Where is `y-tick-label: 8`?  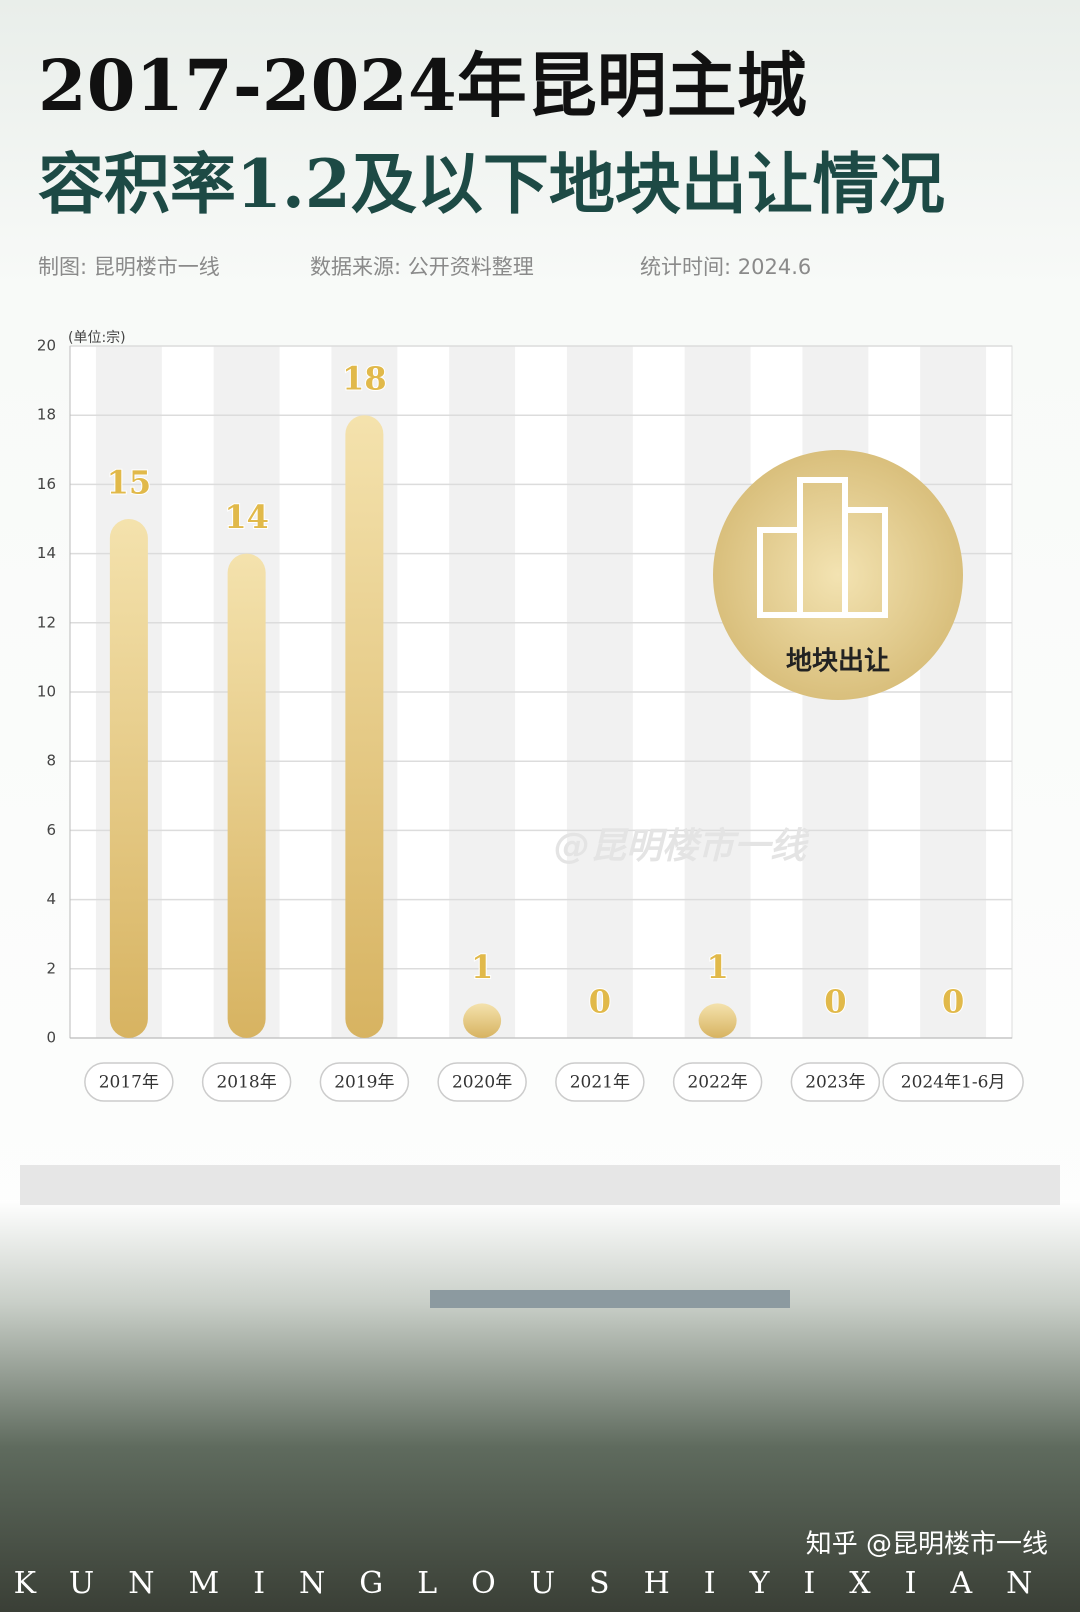
y-tick-label: 8 is located at coordinates (51, 761).